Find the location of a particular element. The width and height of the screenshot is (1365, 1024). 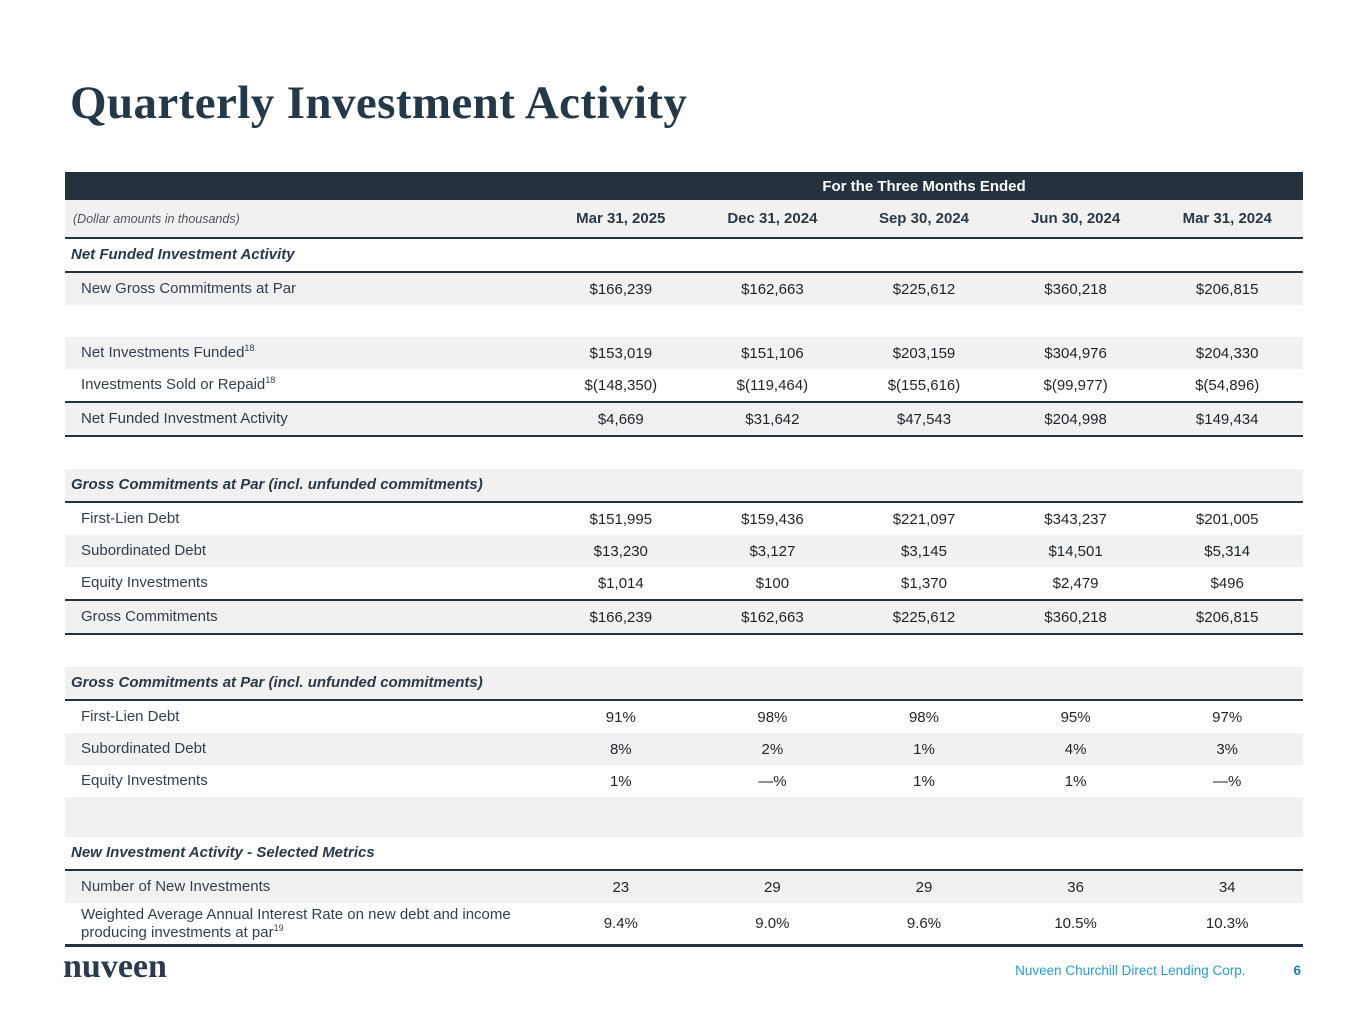

cell-value: 4% is located at coordinates (1075, 749).